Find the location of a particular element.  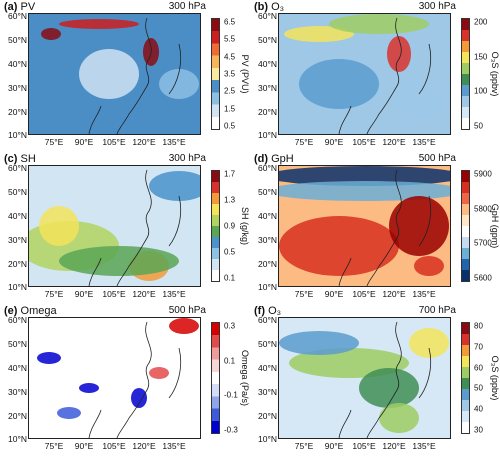

colorbar-unit: SH (g/kg) is located at coordinates (245, 226).